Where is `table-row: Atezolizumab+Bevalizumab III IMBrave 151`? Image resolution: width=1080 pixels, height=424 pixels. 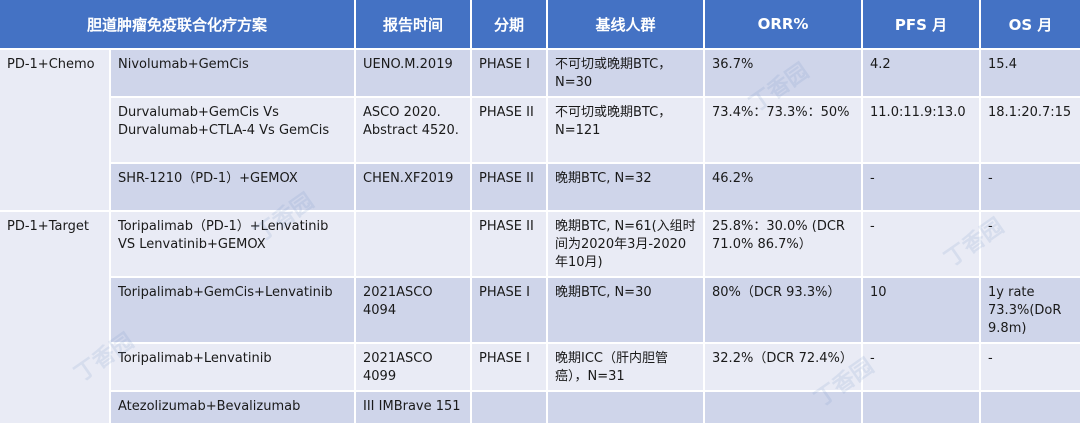 table-row: Atezolizumab+Bevalizumab III IMBrave 151 is located at coordinates (540, 406).